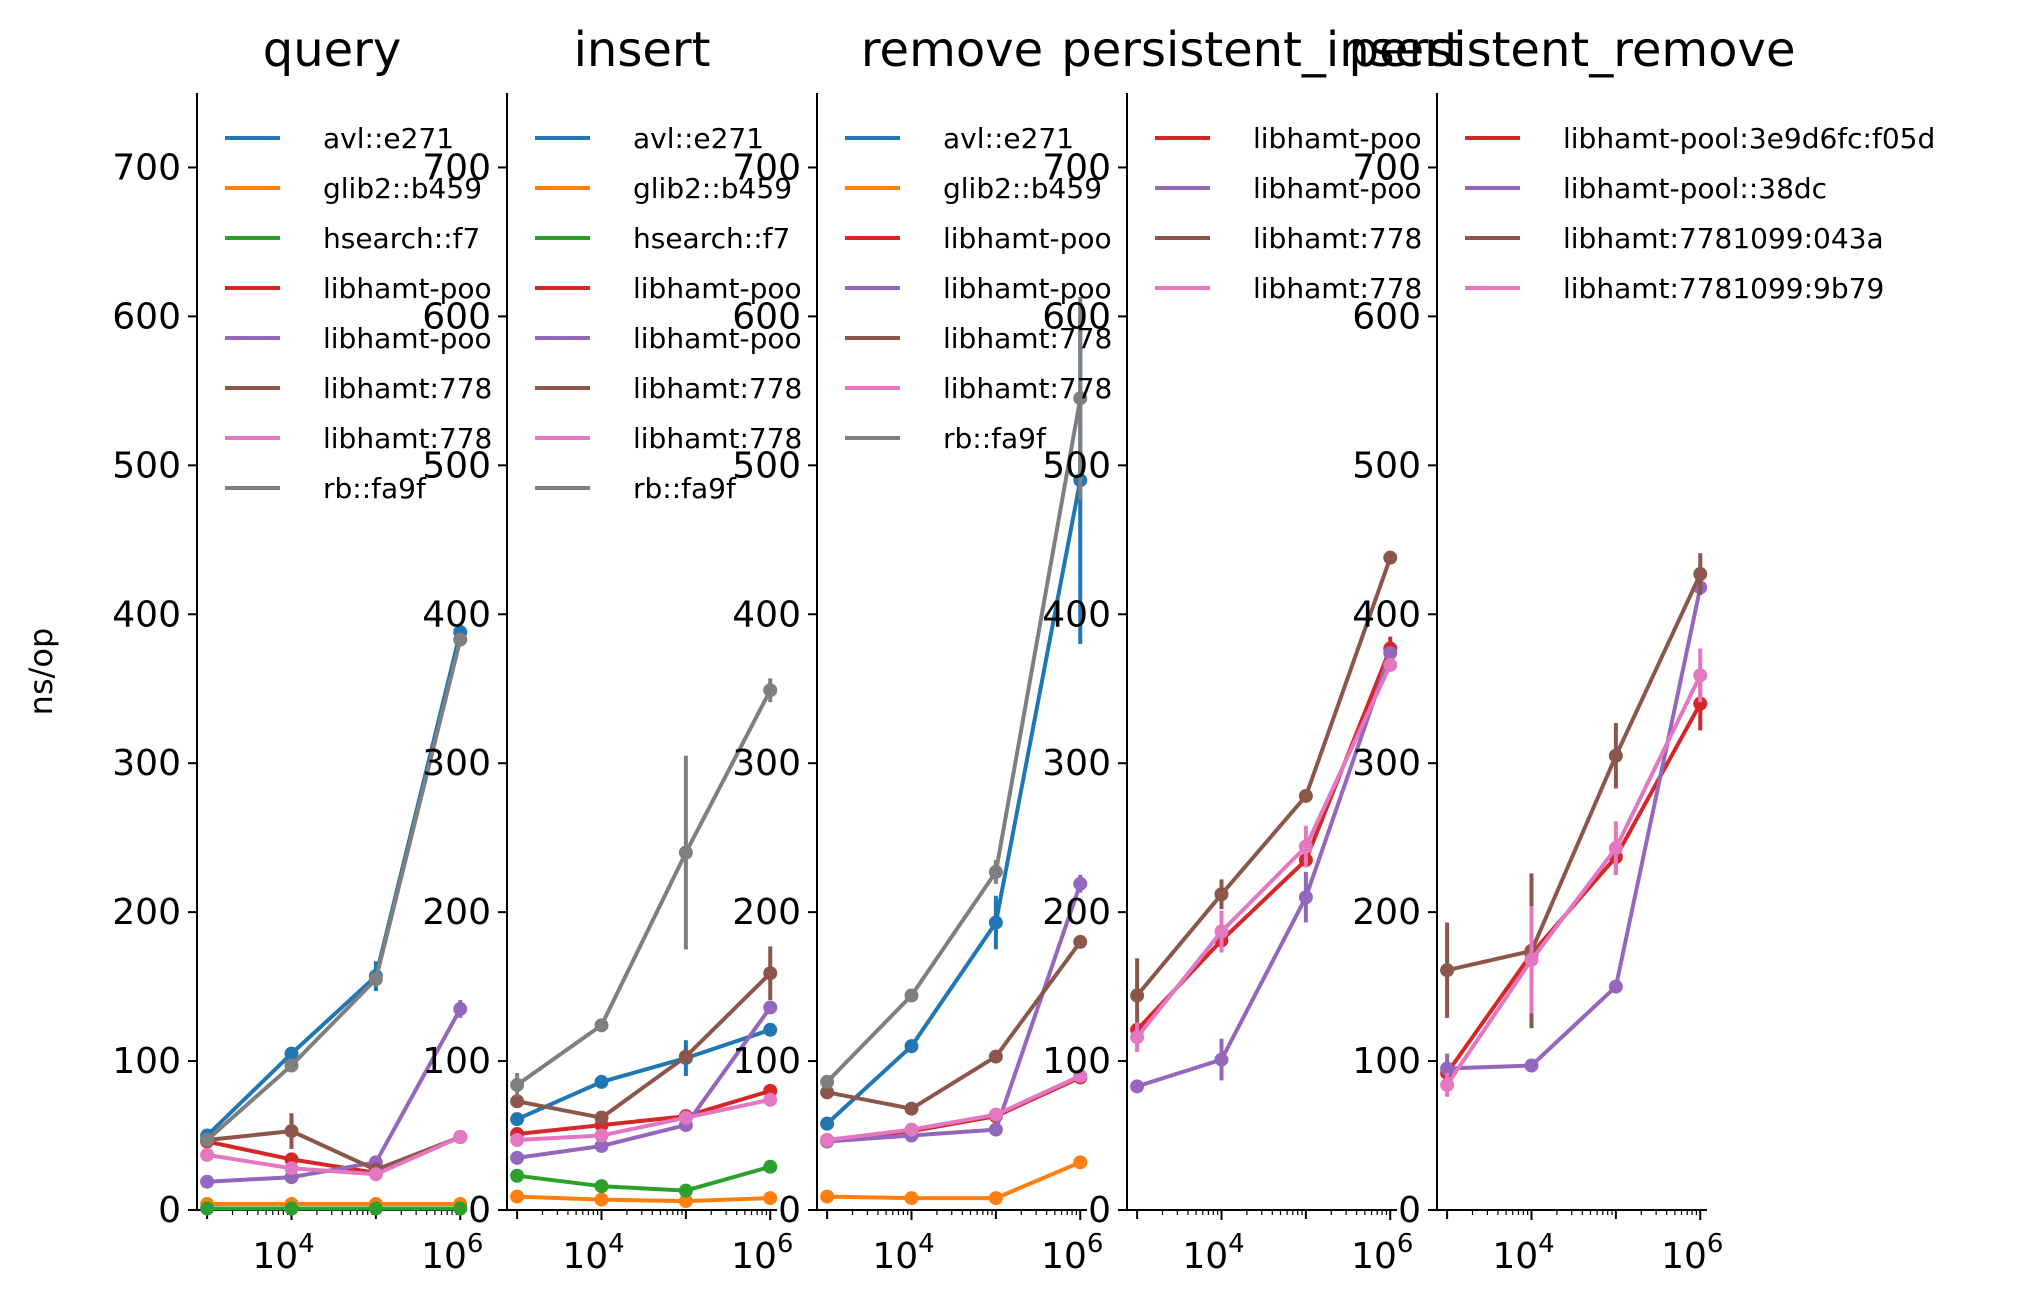  Describe the element at coordinates (332, 50) in the screenshot. I see `panel-title: query` at that location.